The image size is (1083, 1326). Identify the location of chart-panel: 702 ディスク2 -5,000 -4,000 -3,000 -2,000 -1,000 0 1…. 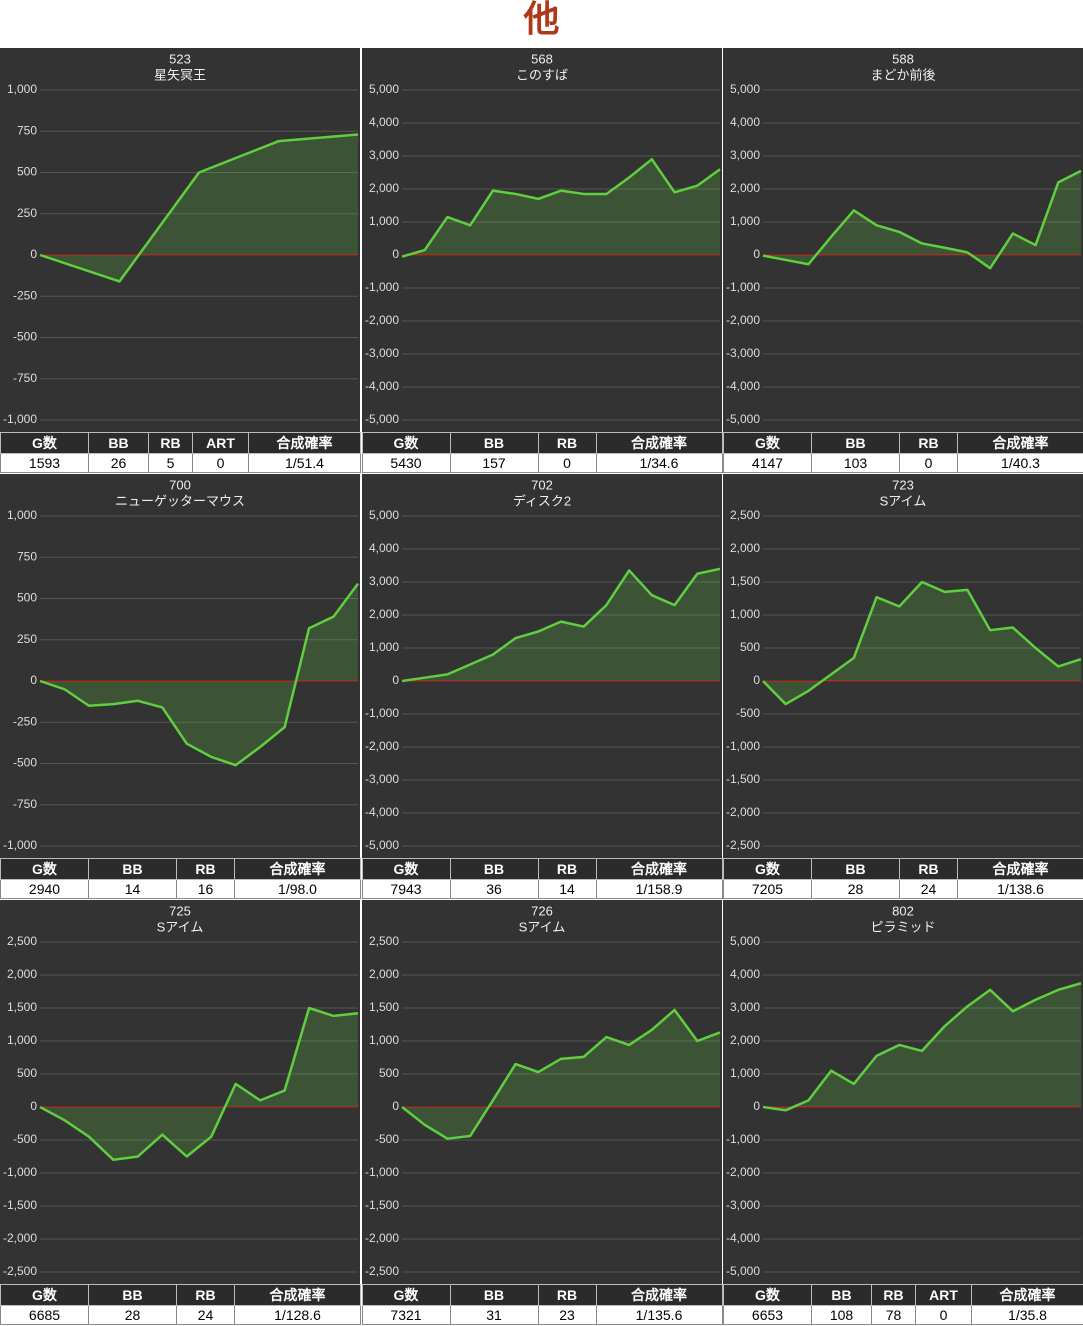
(542, 686).